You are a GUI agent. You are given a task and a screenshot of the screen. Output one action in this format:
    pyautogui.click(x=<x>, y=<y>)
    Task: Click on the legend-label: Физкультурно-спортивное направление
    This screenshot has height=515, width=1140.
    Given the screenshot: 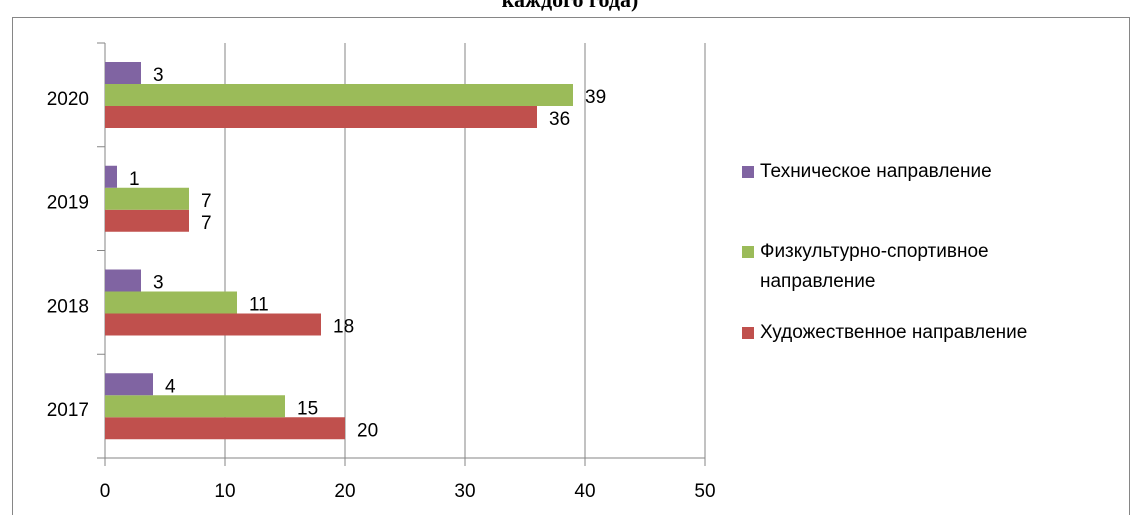 What is the action you would take?
    pyautogui.click(x=874, y=266)
    